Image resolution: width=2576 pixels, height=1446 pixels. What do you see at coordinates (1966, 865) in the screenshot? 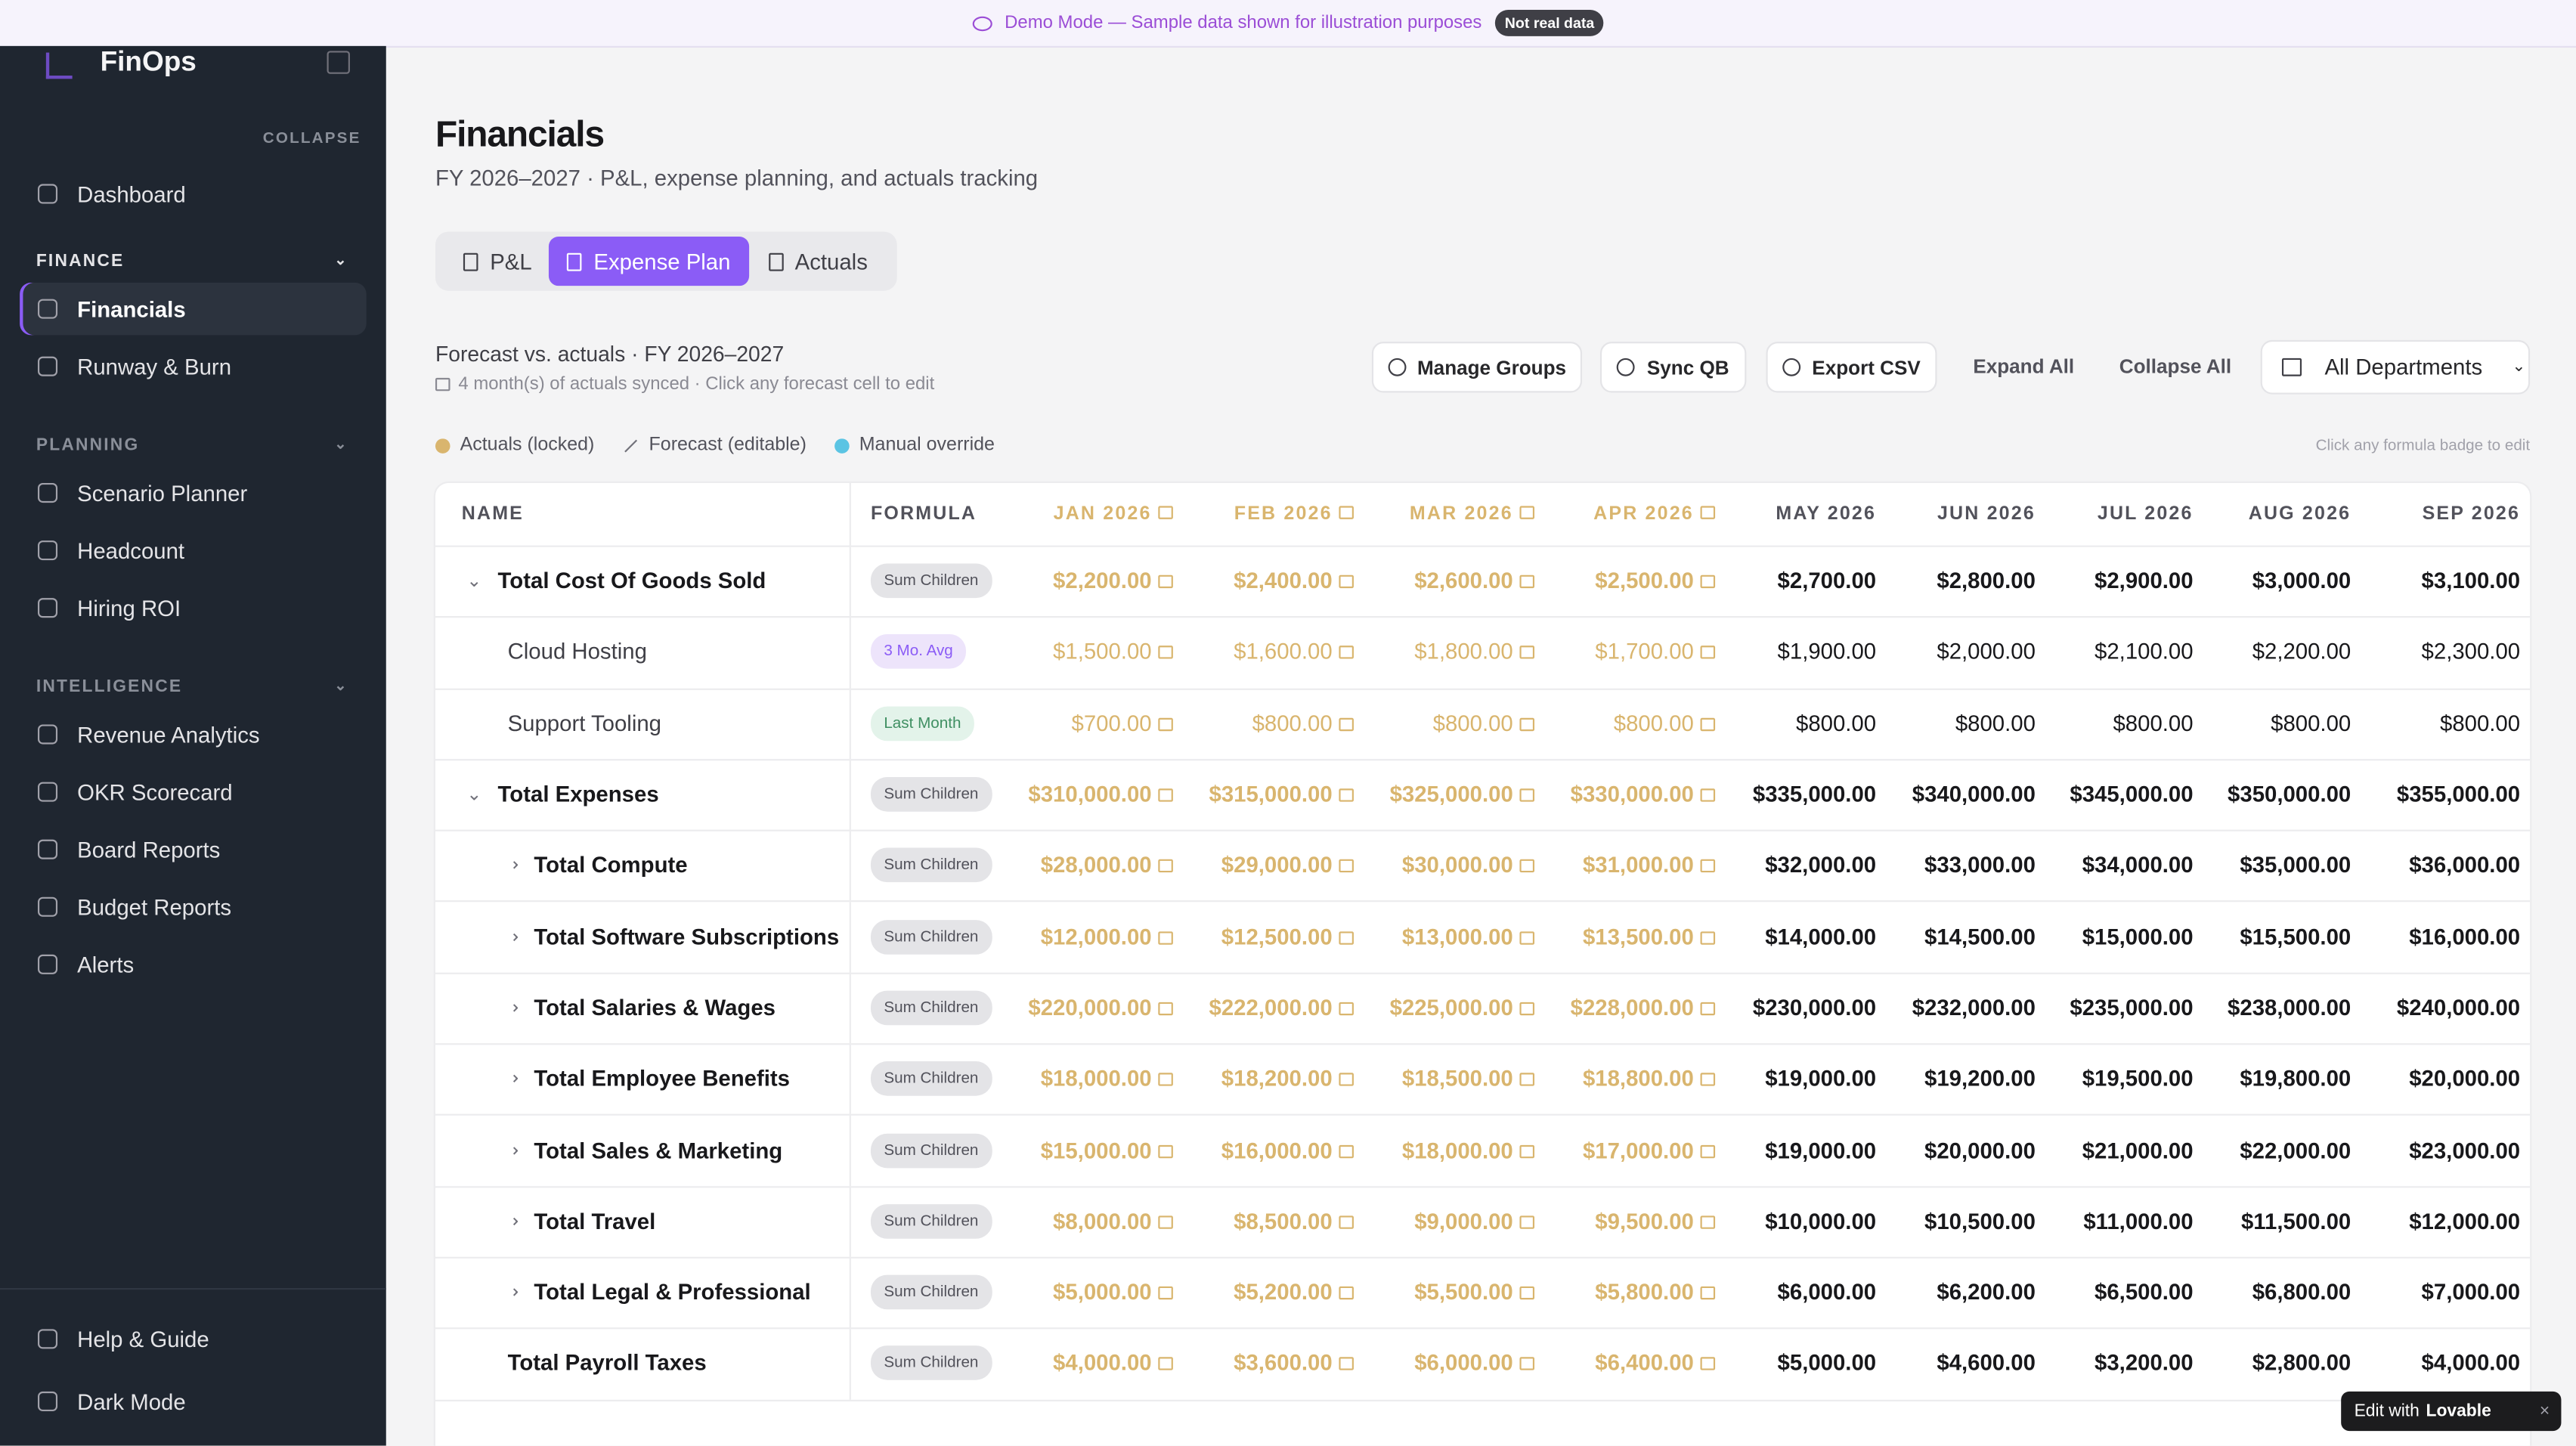
I see `value-cell: $33,000.00` at bounding box center [1966, 865].